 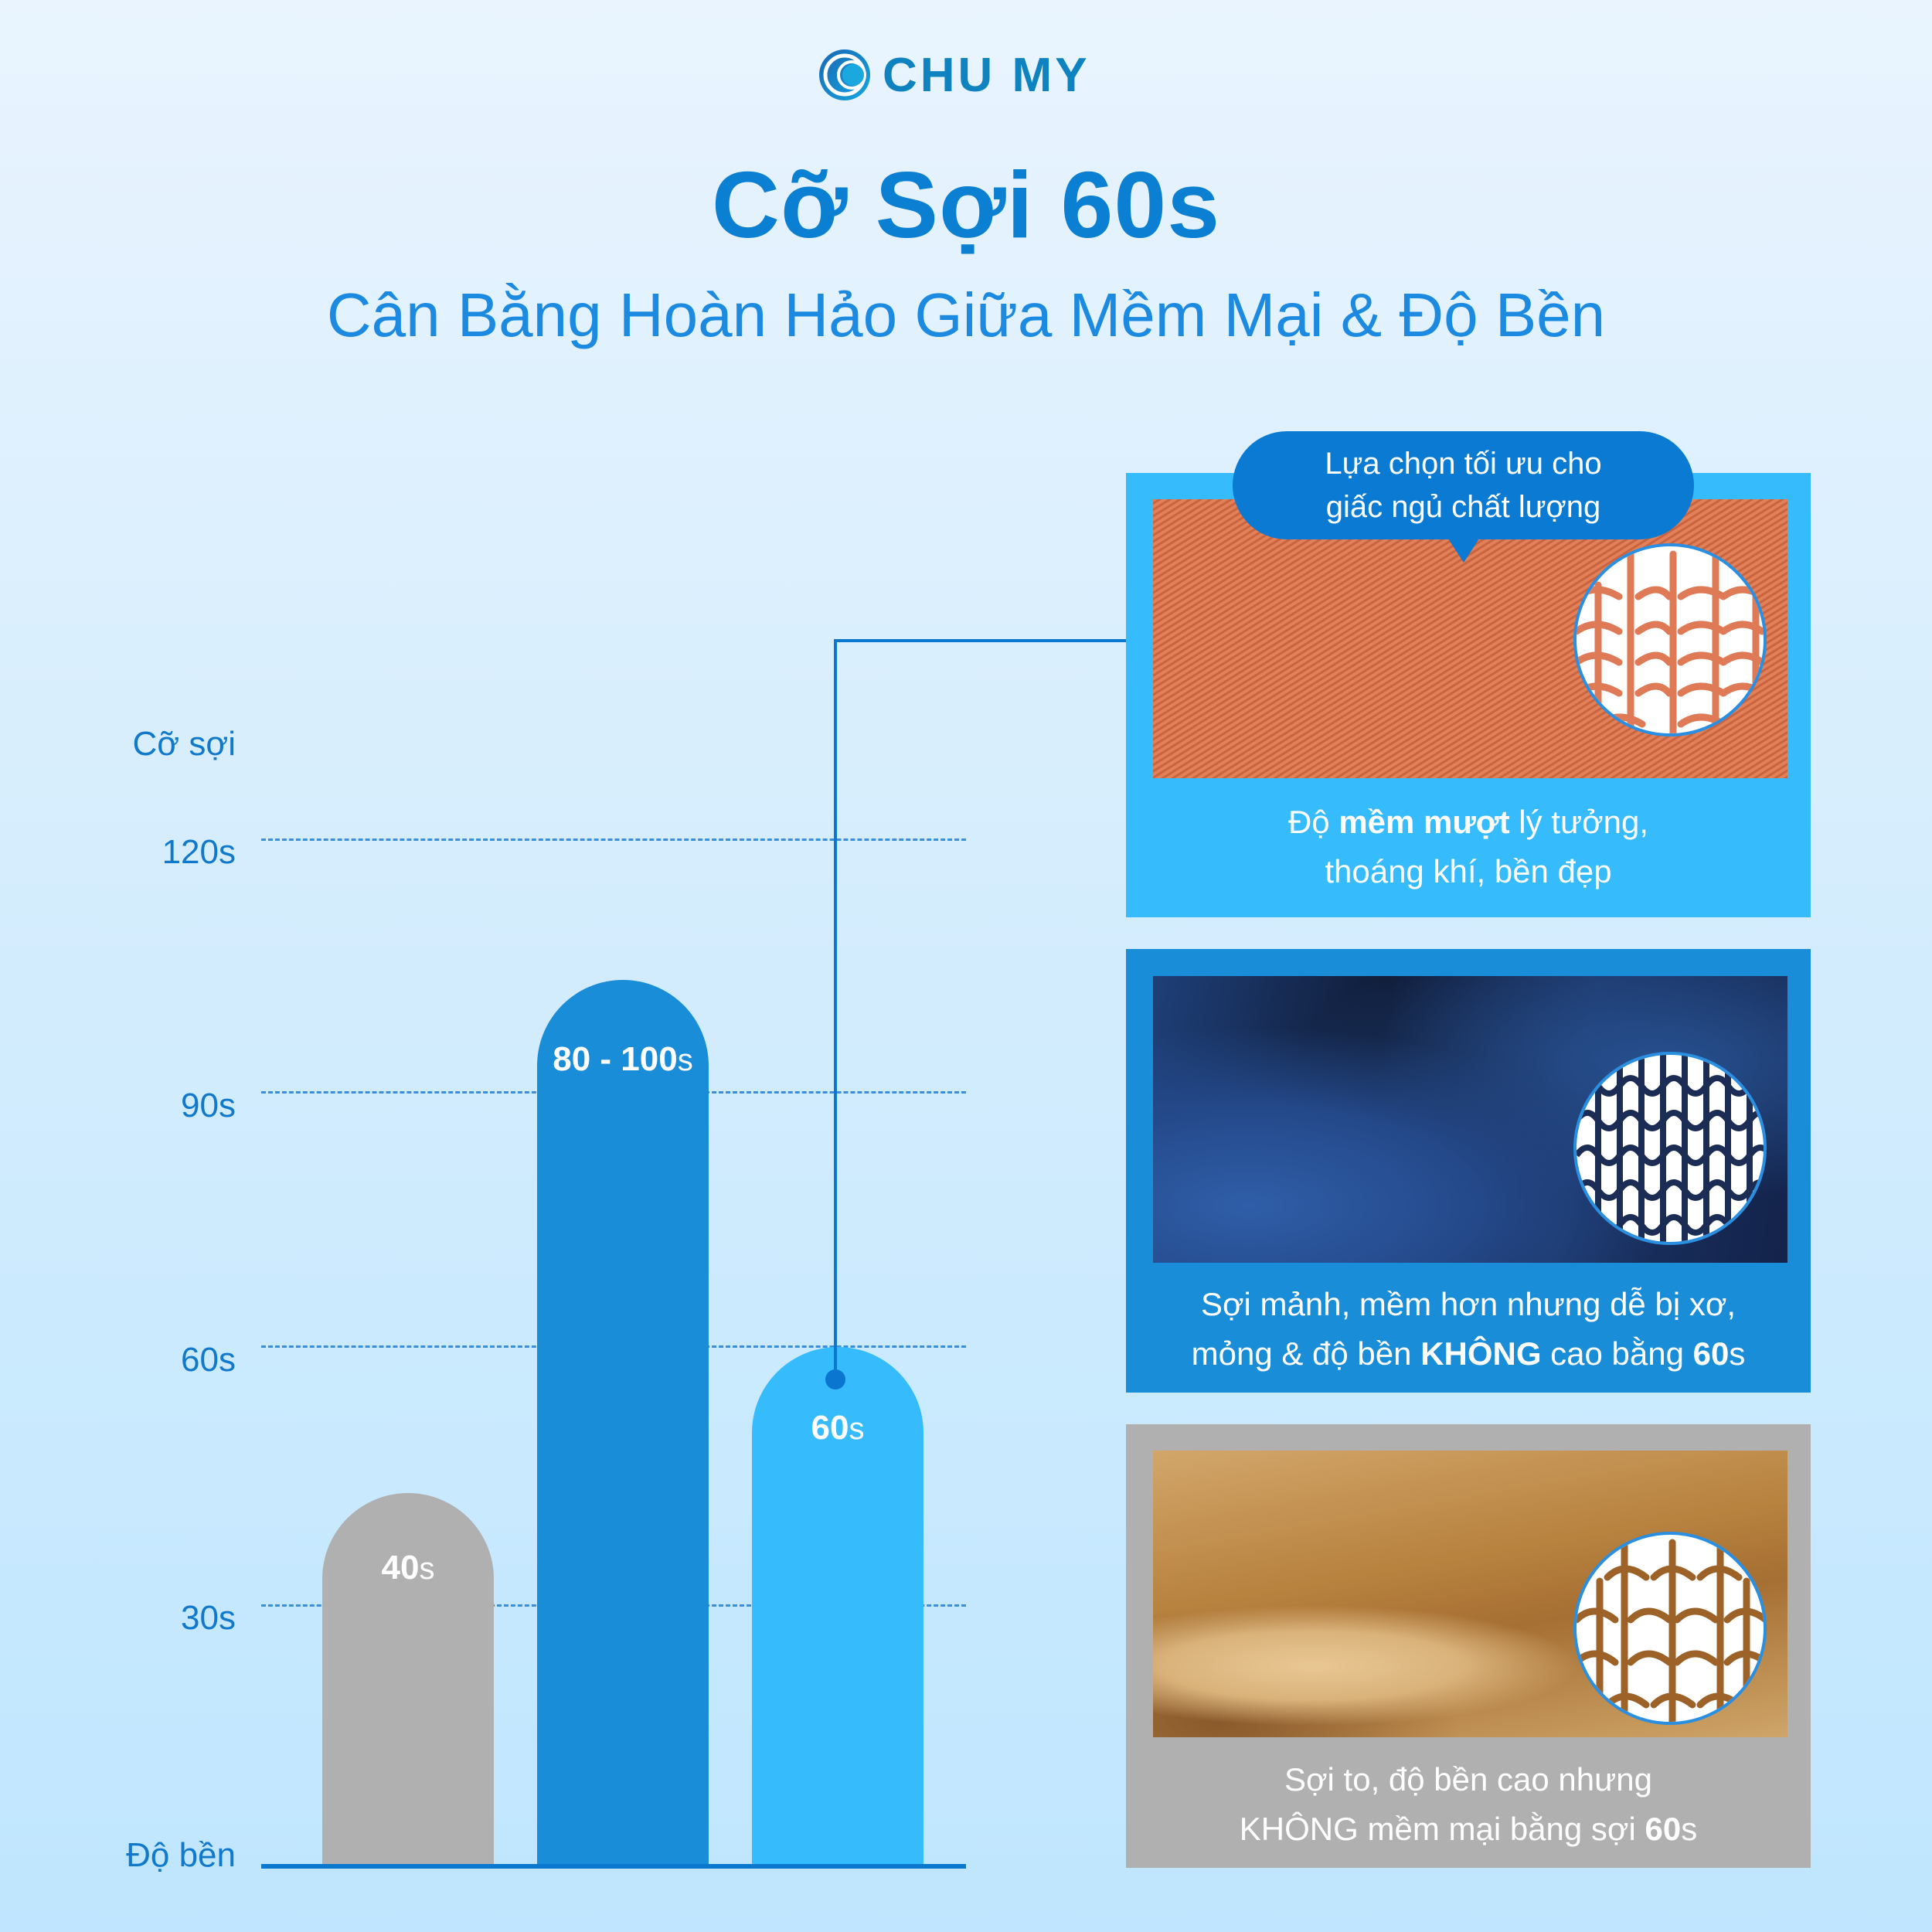 What do you see at coordinates (209, 1618) in the screenshot?
I see `y-tick-30: 30s` at bounding box center [209, 1618].